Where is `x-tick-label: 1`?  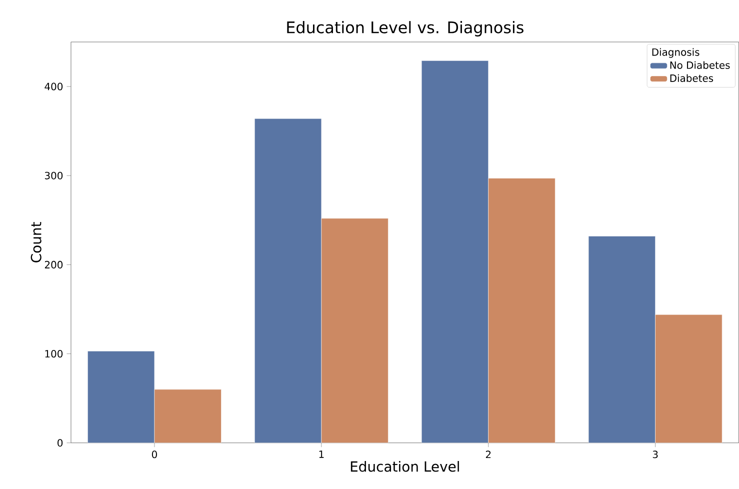
x-tick-label: 1 is located at coordinates (321, 454).